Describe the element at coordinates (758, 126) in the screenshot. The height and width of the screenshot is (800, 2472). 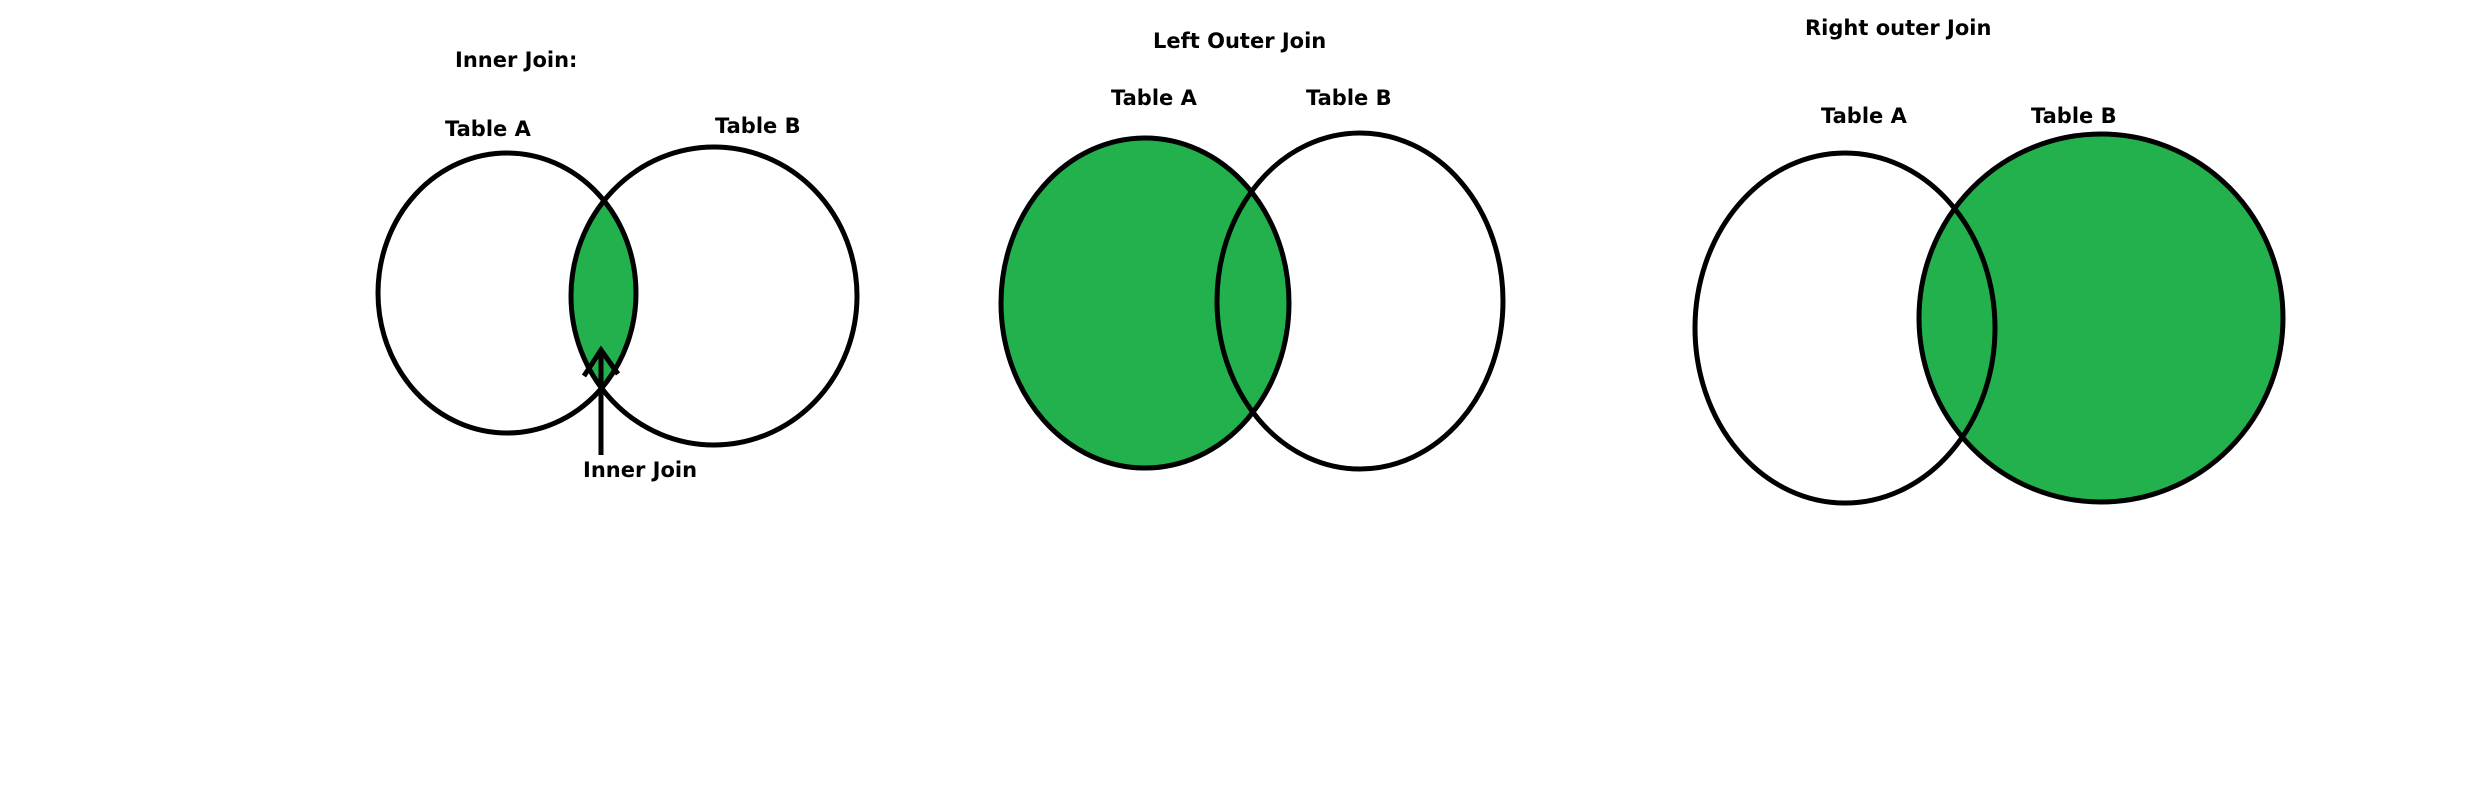
I see `inner-join-table-b-label: Table B` at that location.